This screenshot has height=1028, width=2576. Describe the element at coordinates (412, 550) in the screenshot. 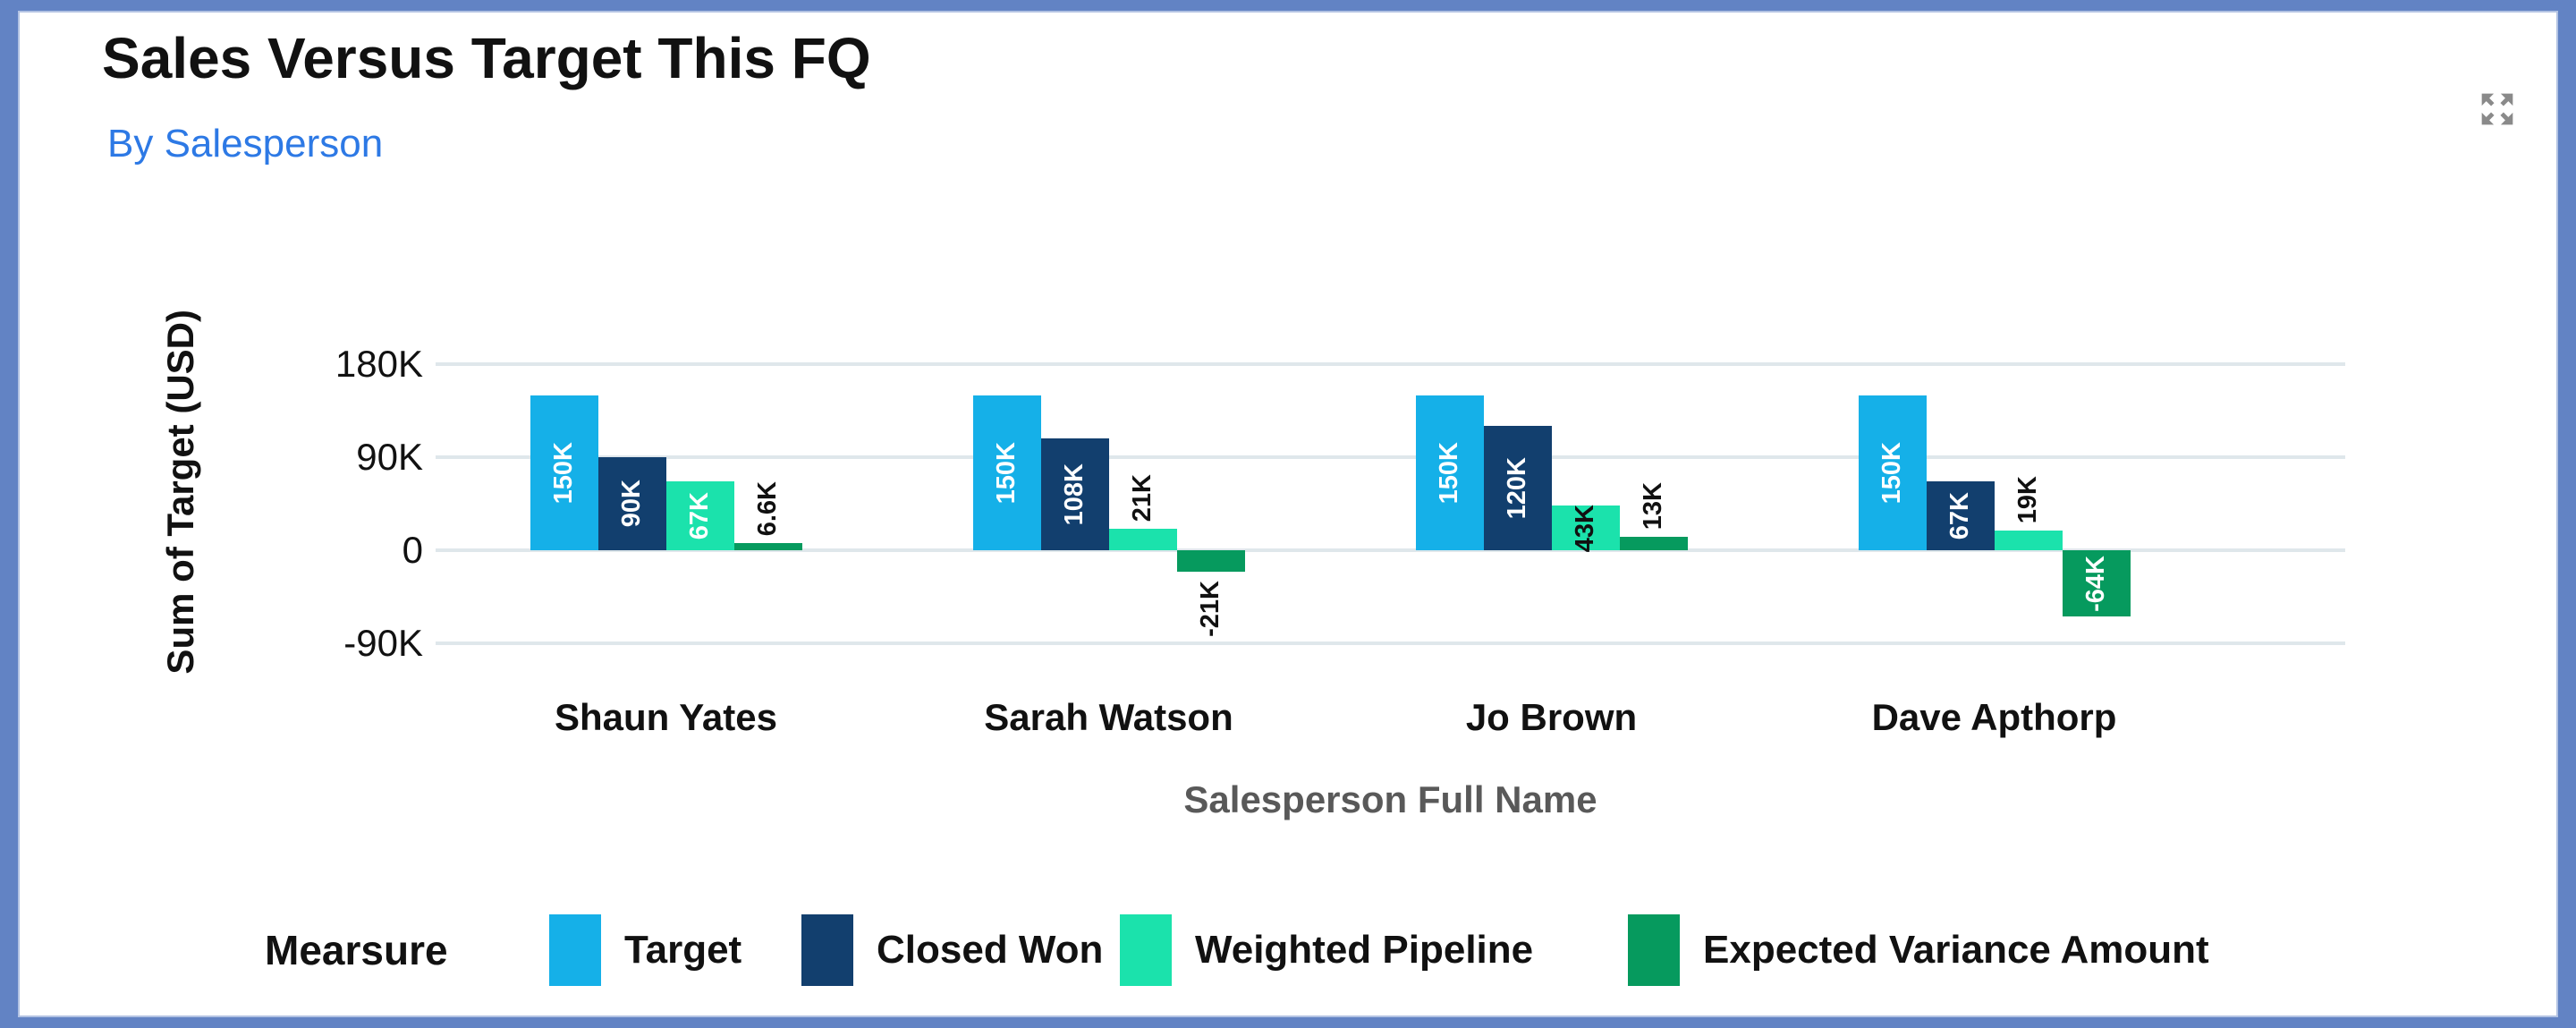

I see `y-tick-label: 0` at that location.